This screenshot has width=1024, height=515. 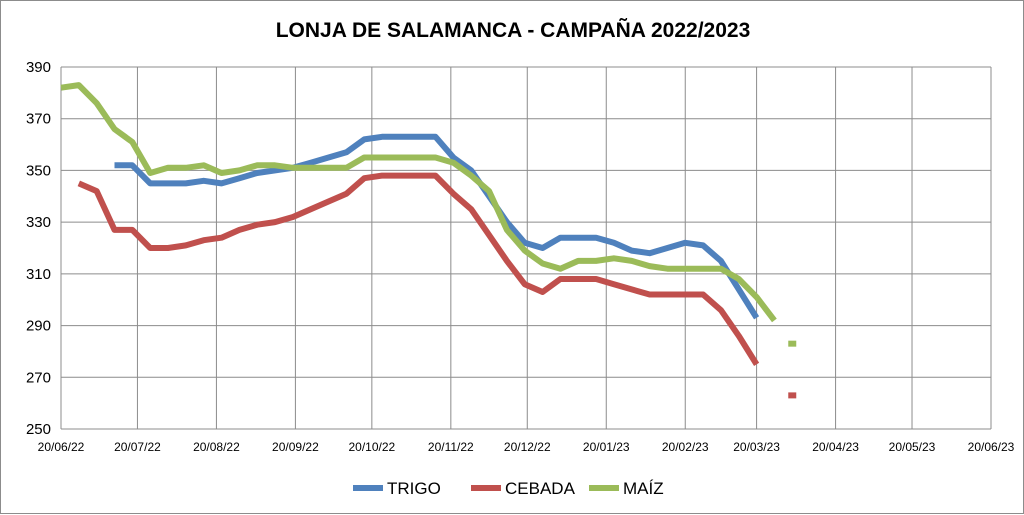 What do you see at coordinates (38, 429) in the screenshot?
I see `y-tick-label: 250` at bounding box center [38, 429].